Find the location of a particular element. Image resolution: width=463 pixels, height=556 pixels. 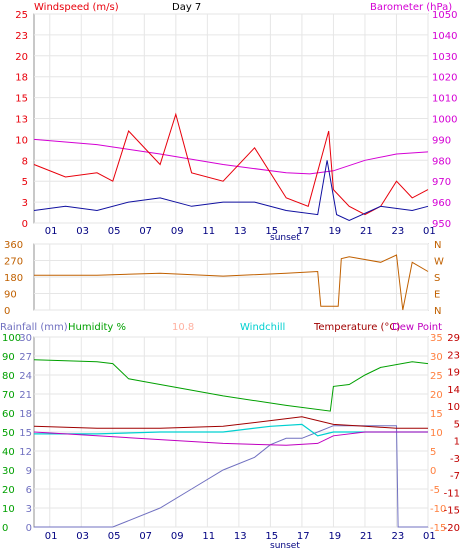

humidity-series is located at coordinates (231, 385).